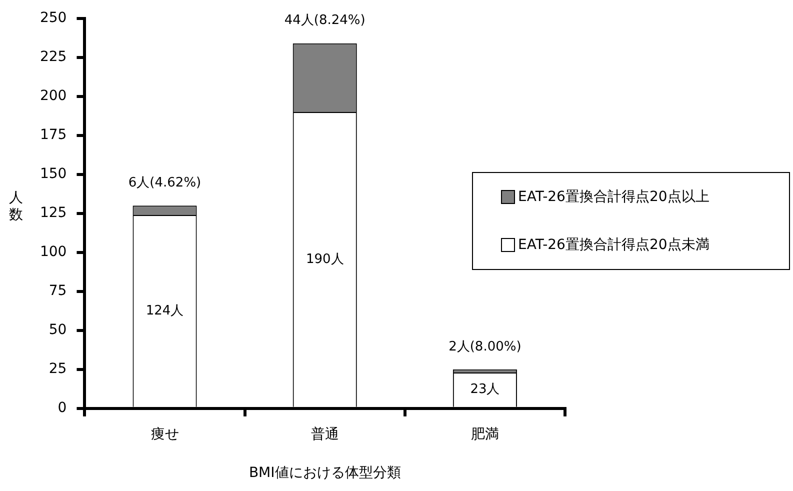 This screenshot has width=793, height=491. I want to click on y-tick-label: 125, so click(53, 213).